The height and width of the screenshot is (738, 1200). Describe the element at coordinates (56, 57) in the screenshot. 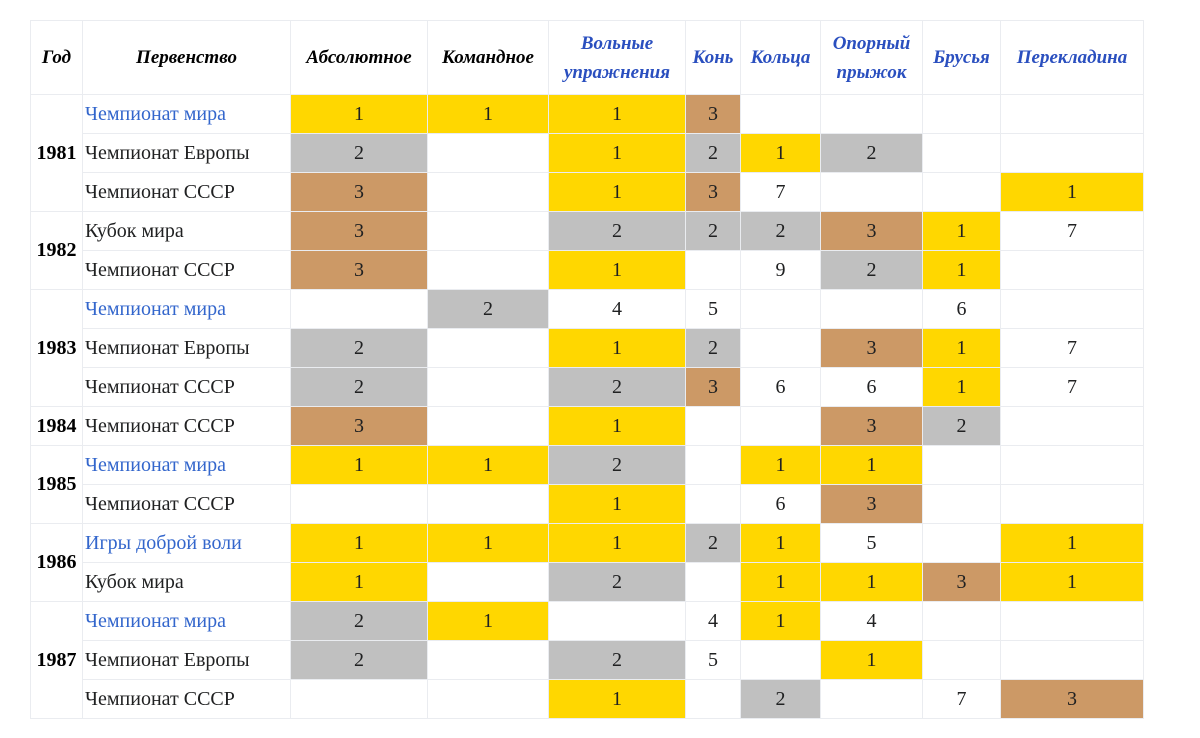

I see `column-header: Год` at that location.